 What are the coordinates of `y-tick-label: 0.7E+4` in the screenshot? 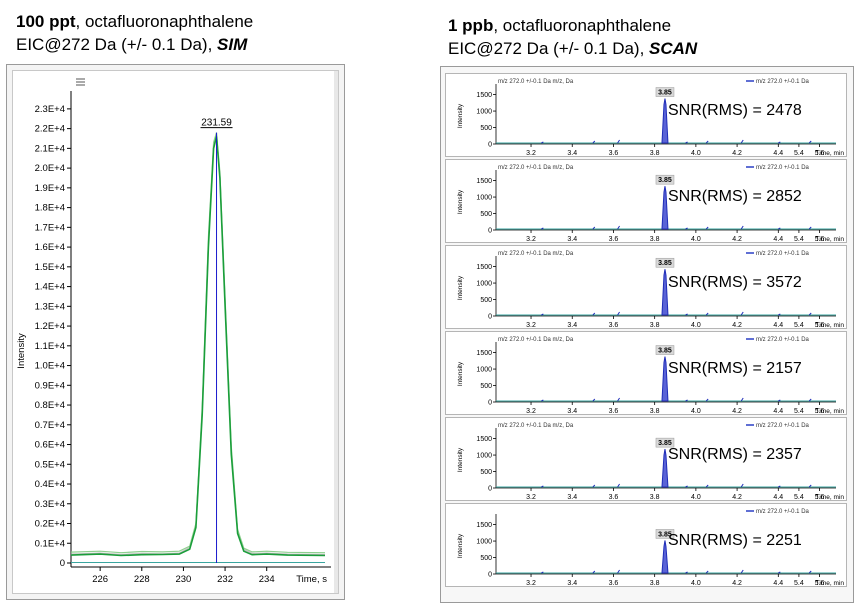 It's located at (50, 425).